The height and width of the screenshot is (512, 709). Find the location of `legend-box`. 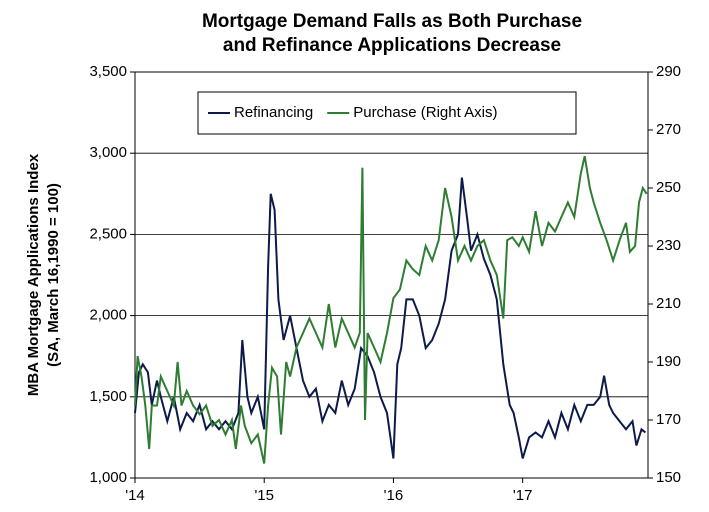

legend-box is located at coordinates (387, 113).